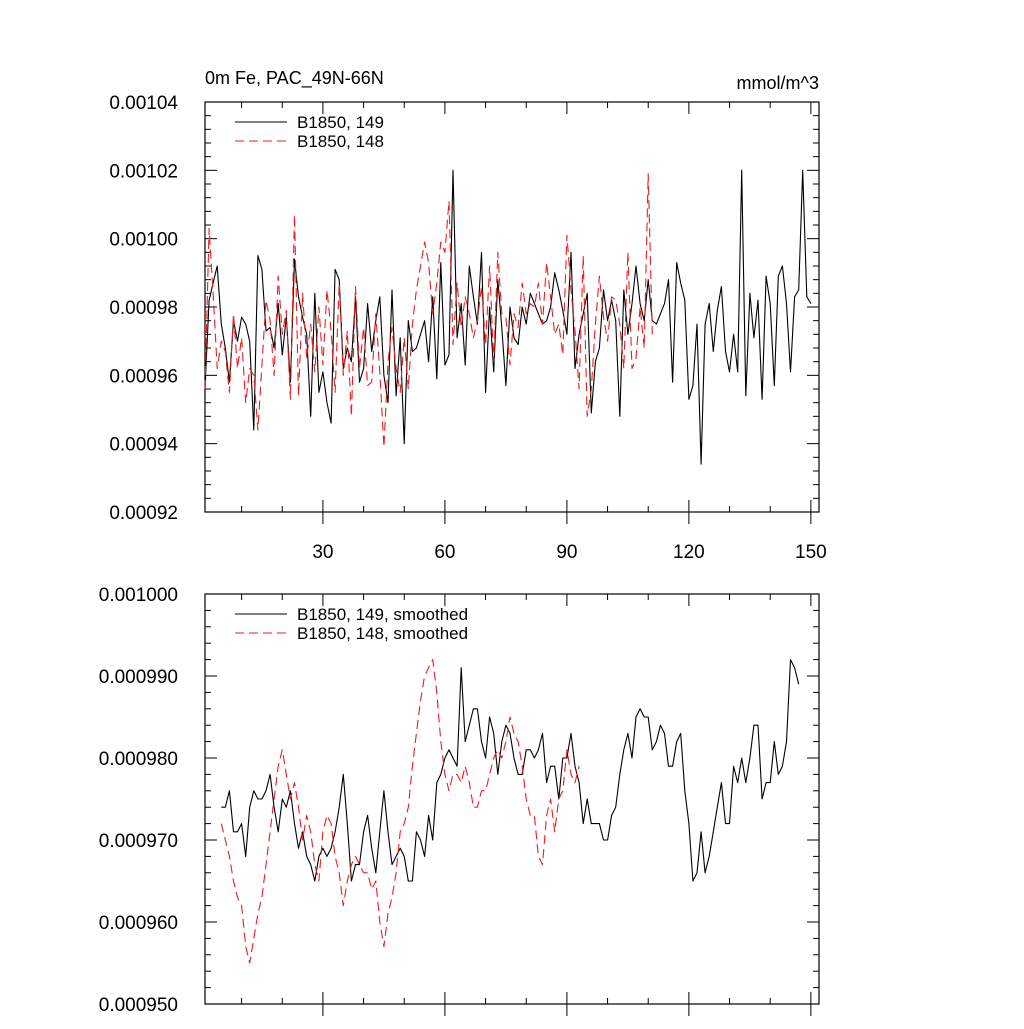 This screenshot has height=1029, width=1024. Describe the element at coordinates (340, 141) in the screenshot. I see `legend-entry: B1850, 148` at that location.